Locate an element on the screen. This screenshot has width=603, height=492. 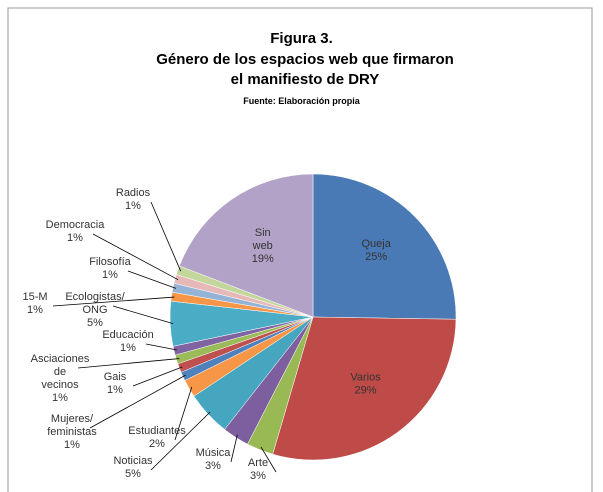
slice-label: Filosofía is located at coordinates (110, 262).